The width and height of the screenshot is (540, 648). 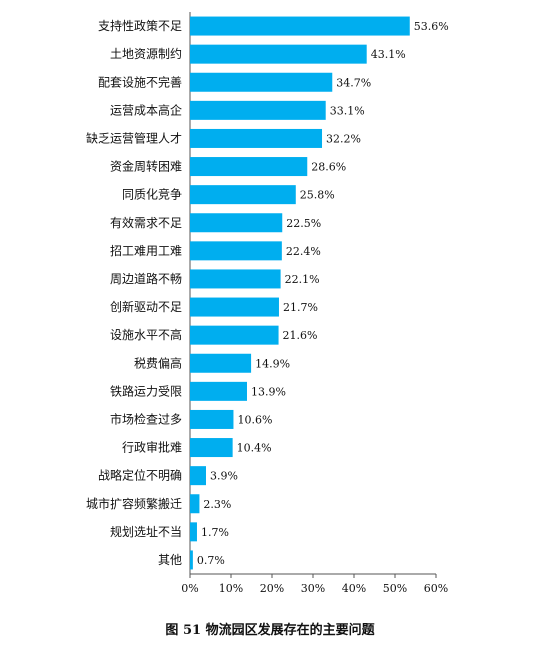 I want to click on category-label: 缺乏运营管理人才, so click(x=134, y=137).